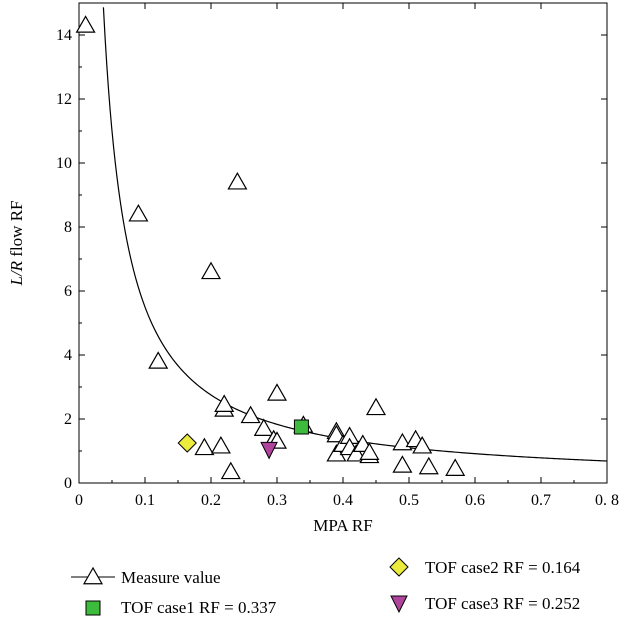 The image size is (635, 619). What do you see at coordinates (79, 500) in the screenshot?
I see `x-tick-label: 0` at bounding box center [79, 500].